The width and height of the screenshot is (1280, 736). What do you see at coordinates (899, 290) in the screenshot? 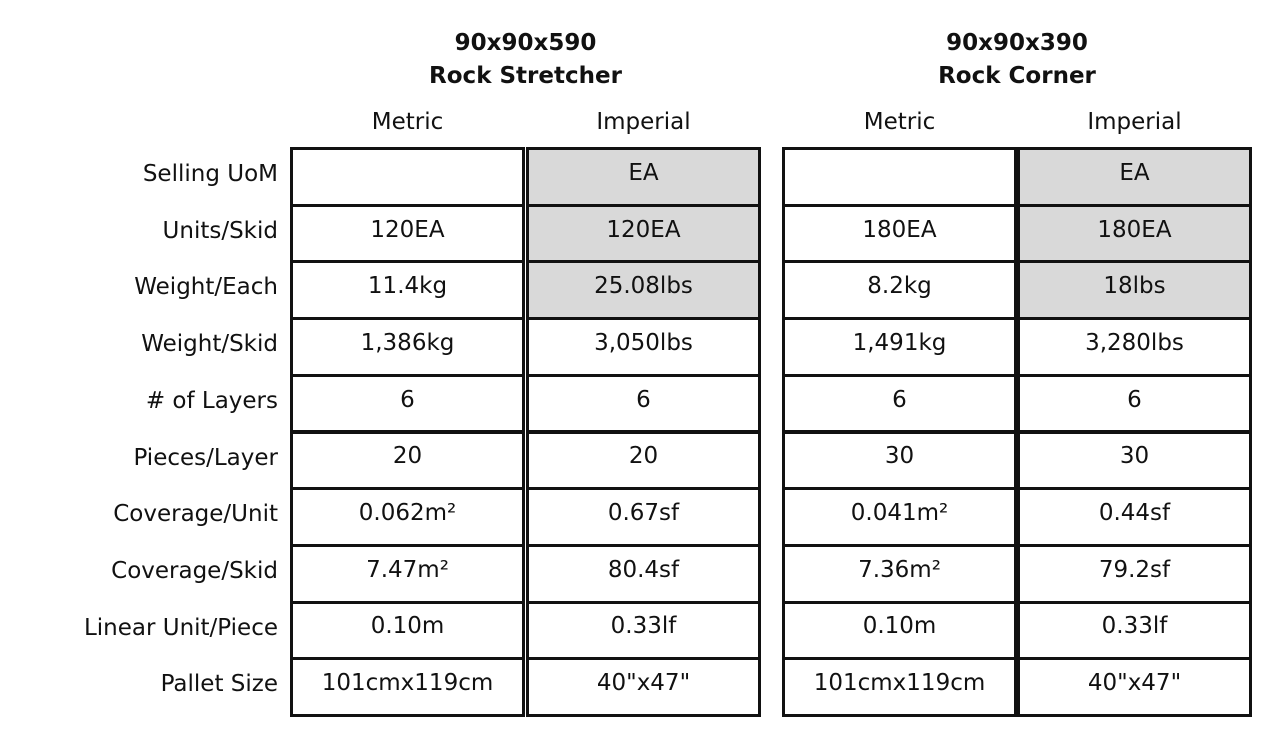
I see `table-cell: 8.2kg` at bounding box center [899, 290].